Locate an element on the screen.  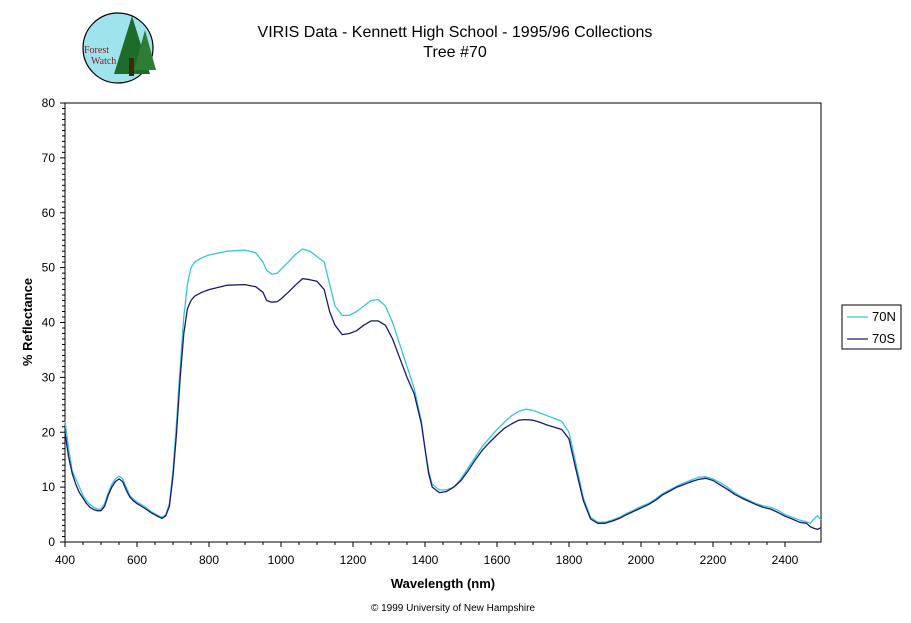
legend-label-70S: 70S is located at coordinates (883, 338).